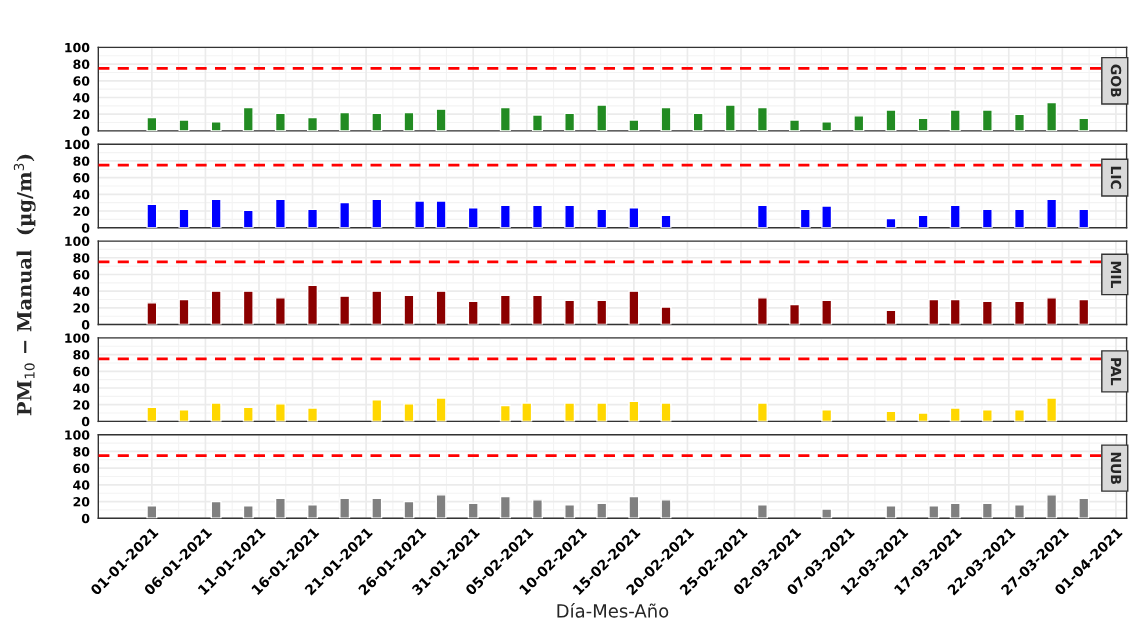 This screenshot has height=632, width=1130. Describe the element at coordinates (1116, 275) in the screenshot. I see `text: MIL` at that location.